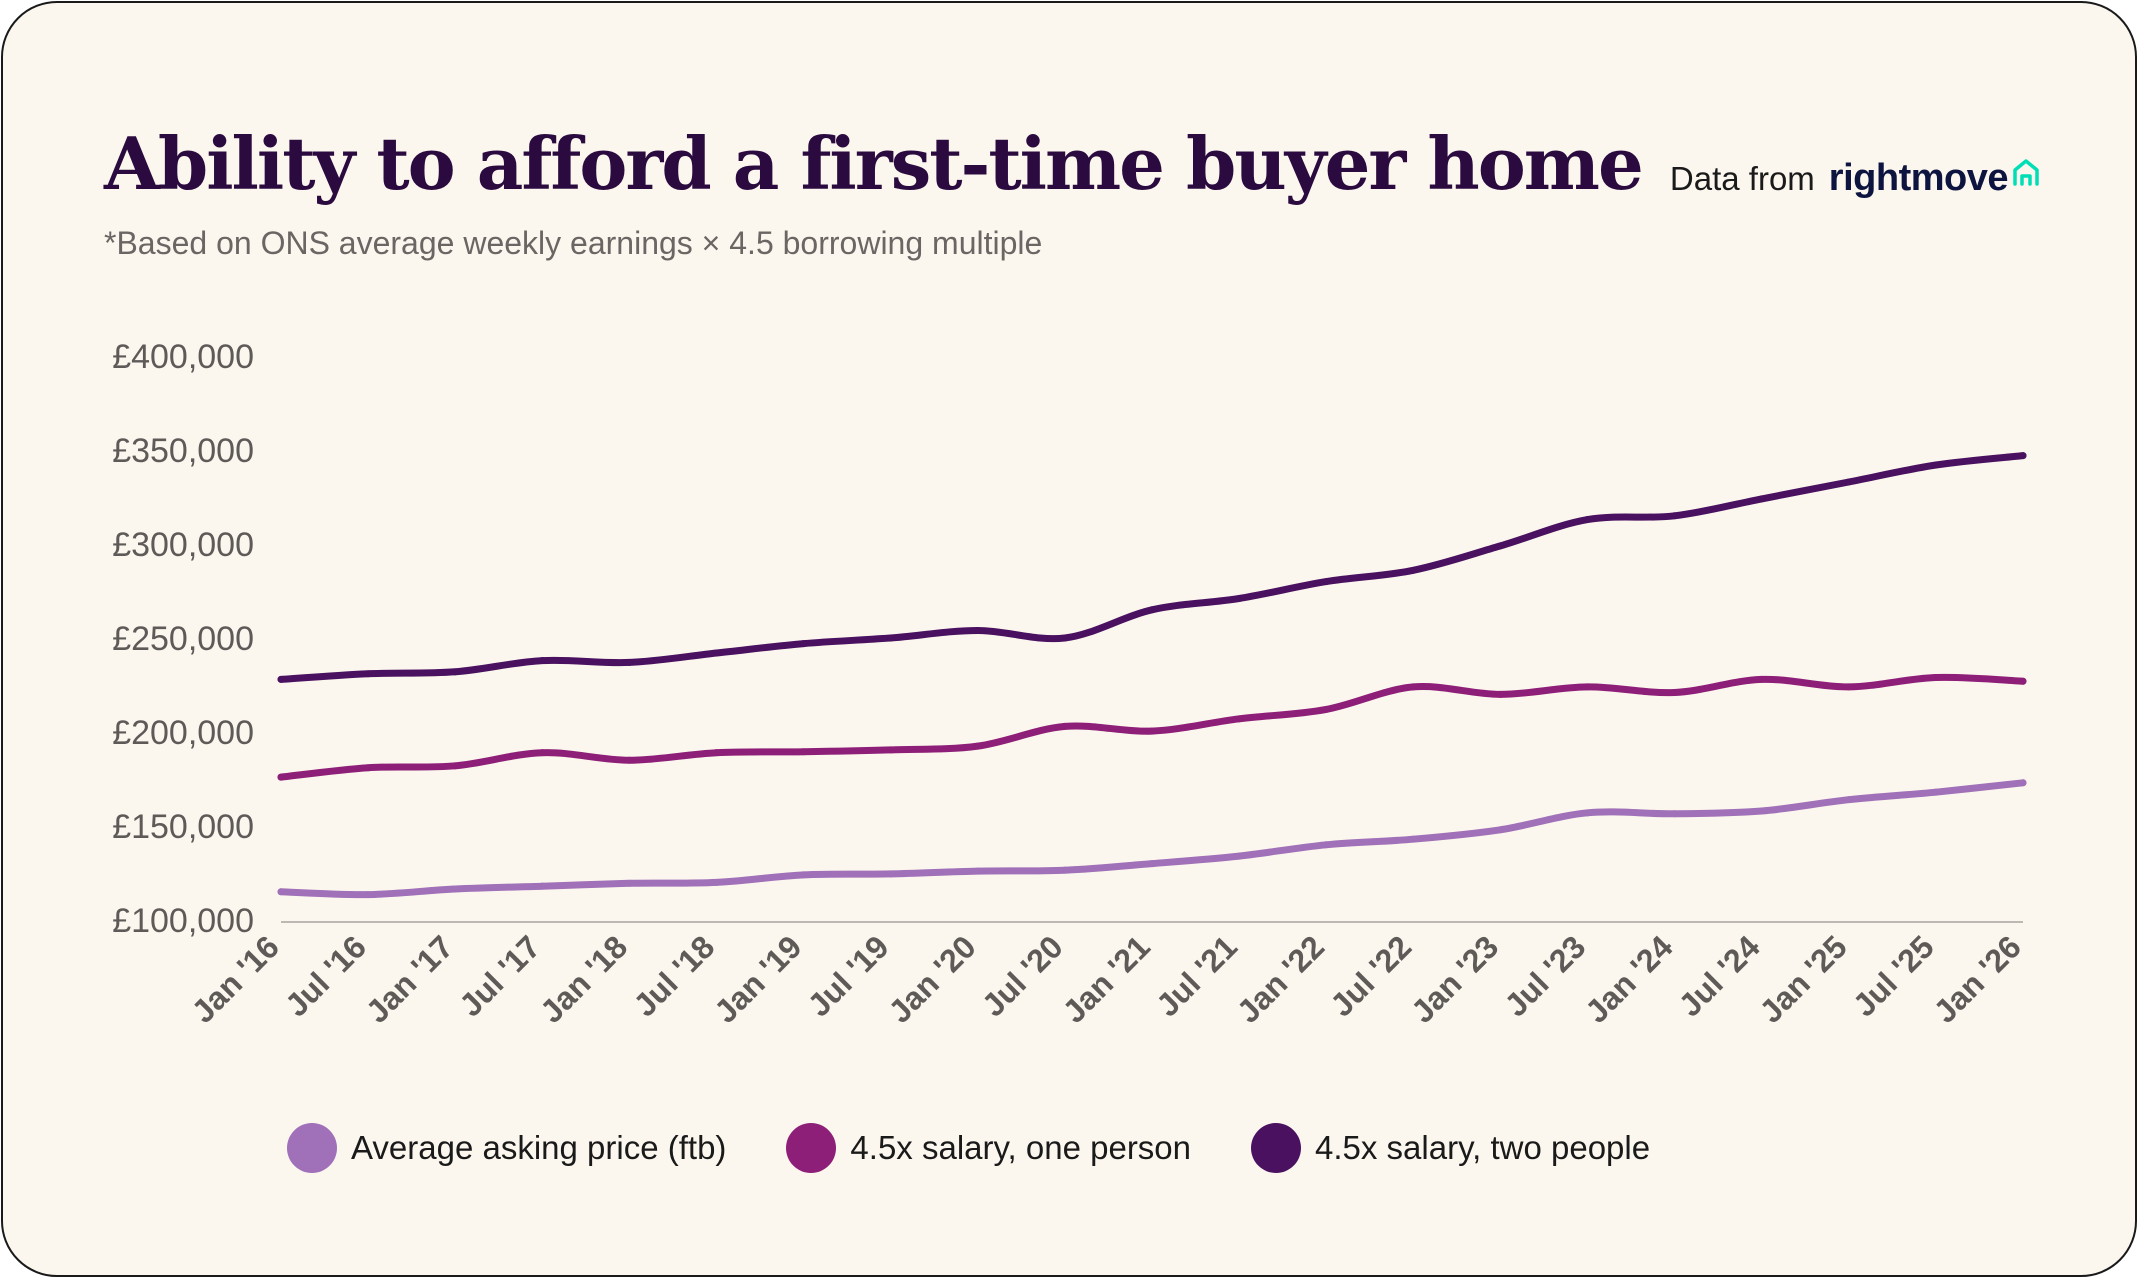 The width and height of the screenshot is (2142, 1282). I want to click on y-tick-label: £250,000, so click(183, 639).